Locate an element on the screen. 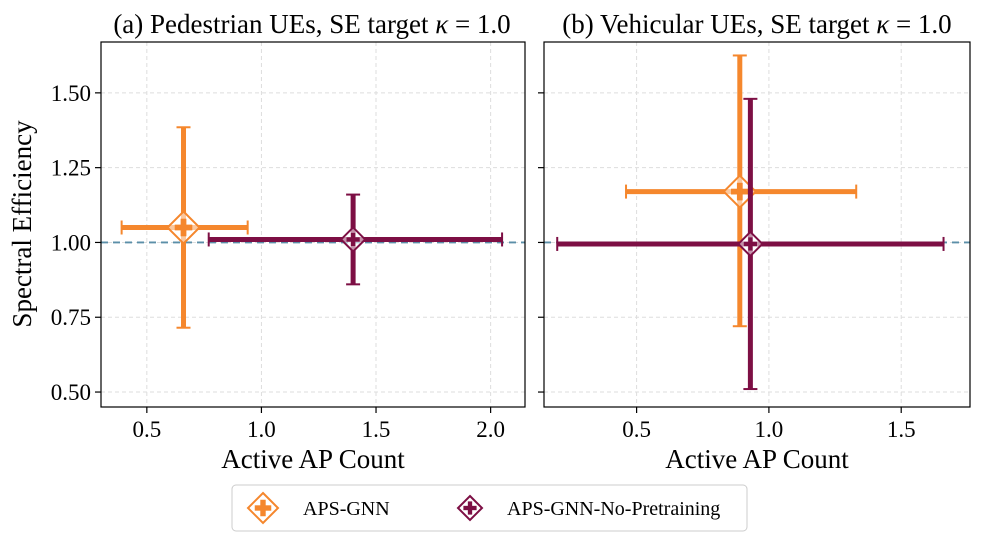 The height and width of the screenshot is (537, 987). legend-box is located at coordinates (489, 508).